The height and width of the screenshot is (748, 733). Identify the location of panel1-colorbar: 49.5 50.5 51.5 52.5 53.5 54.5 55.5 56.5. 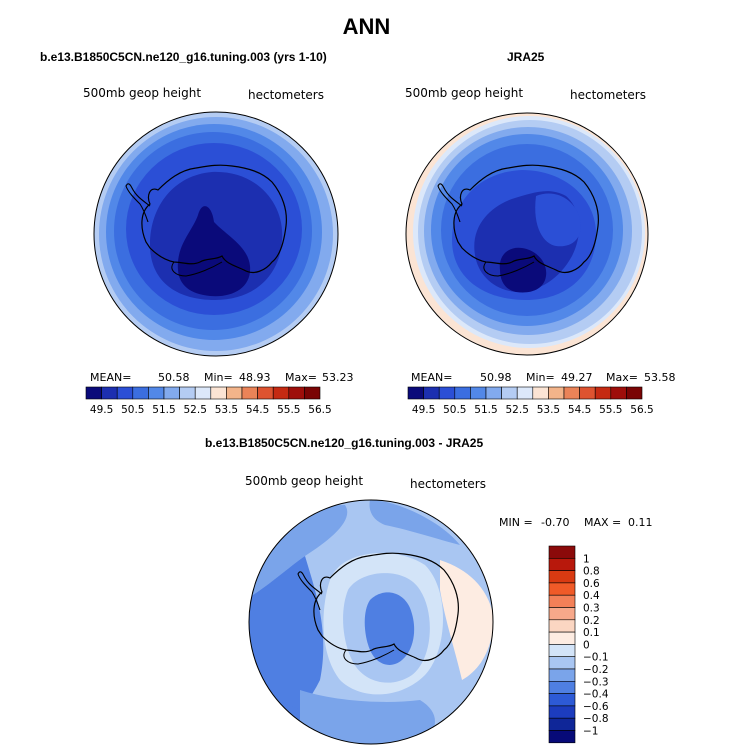
(208, 401).